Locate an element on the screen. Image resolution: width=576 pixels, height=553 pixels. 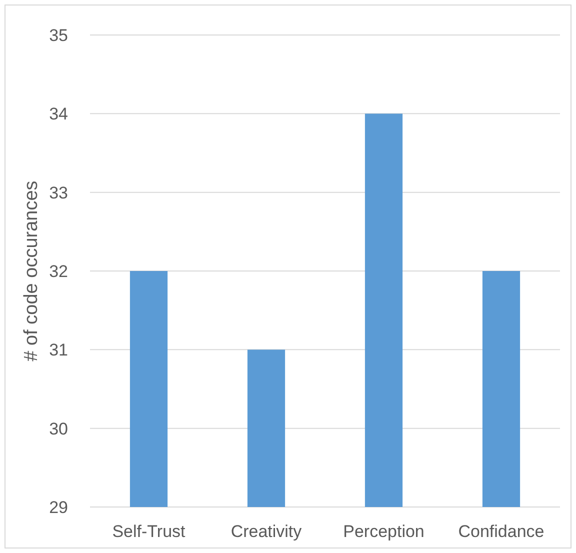
y-tick-label: 31 is located at coordinates (58, 350).